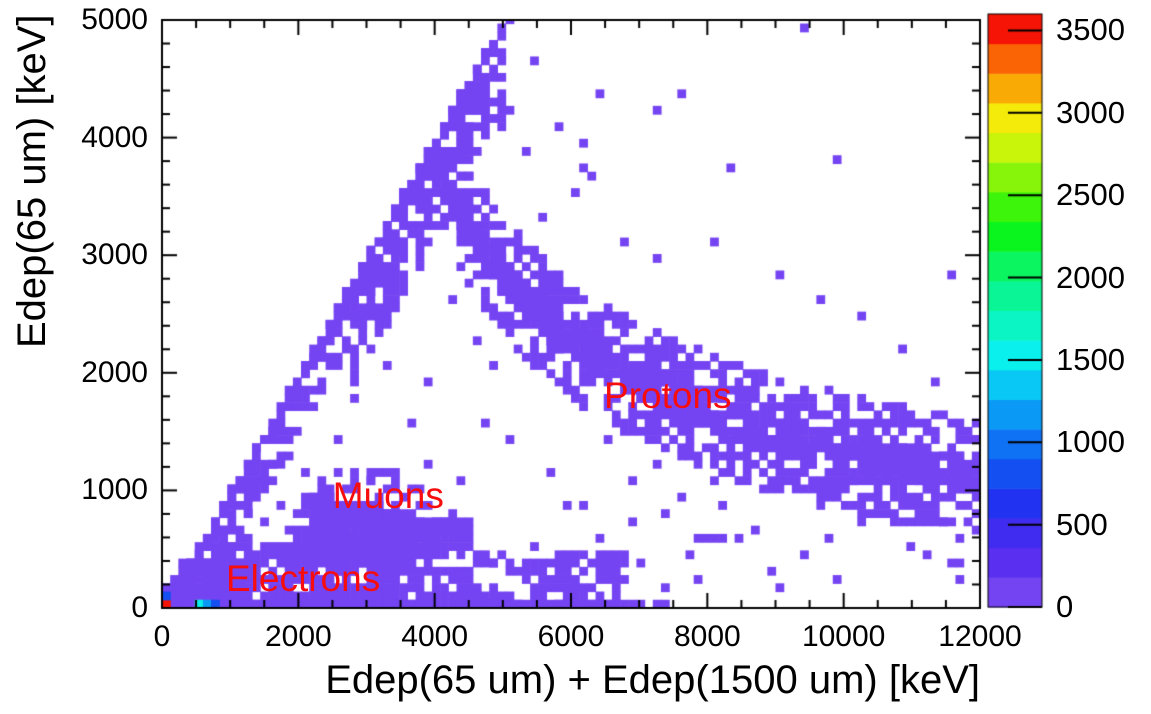 This screenshot has height=714, width=1151. I want to click on colorbar-tick-label: 500, so click(1082, 524).